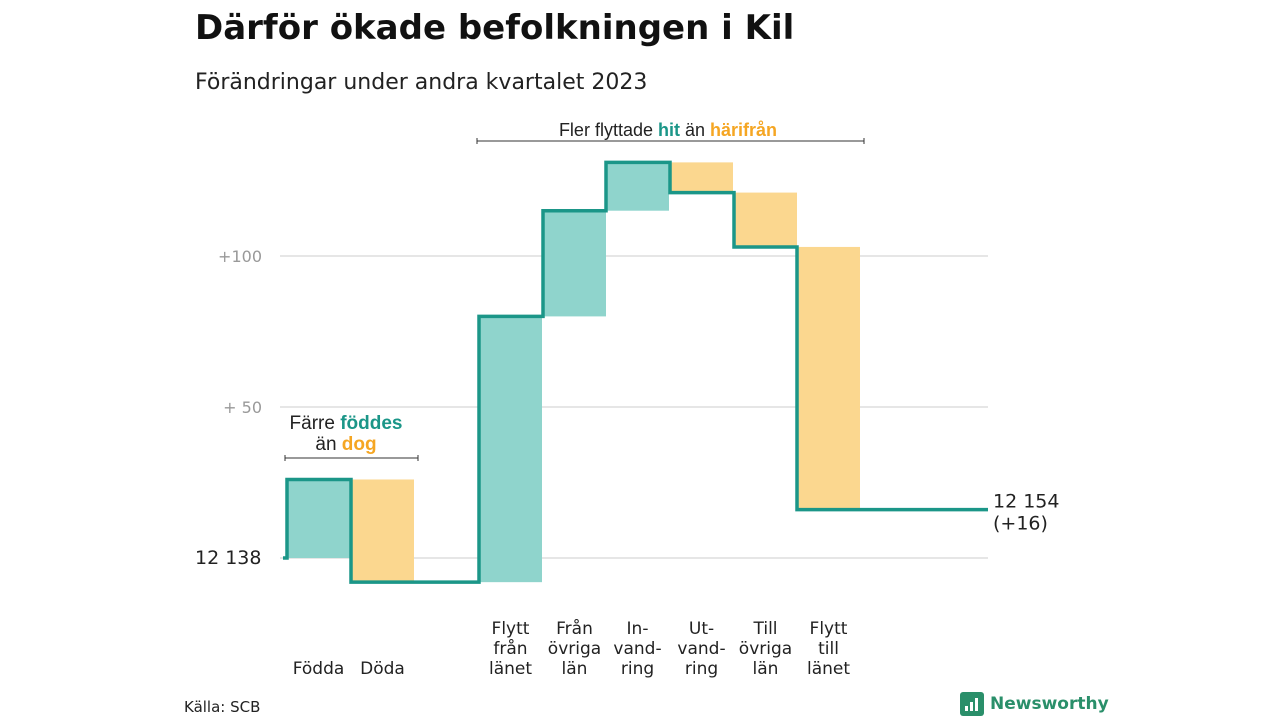 The width and height of the screenshot is (1280, 720). I want to click on category-label: Ut-, so click(701, 629).